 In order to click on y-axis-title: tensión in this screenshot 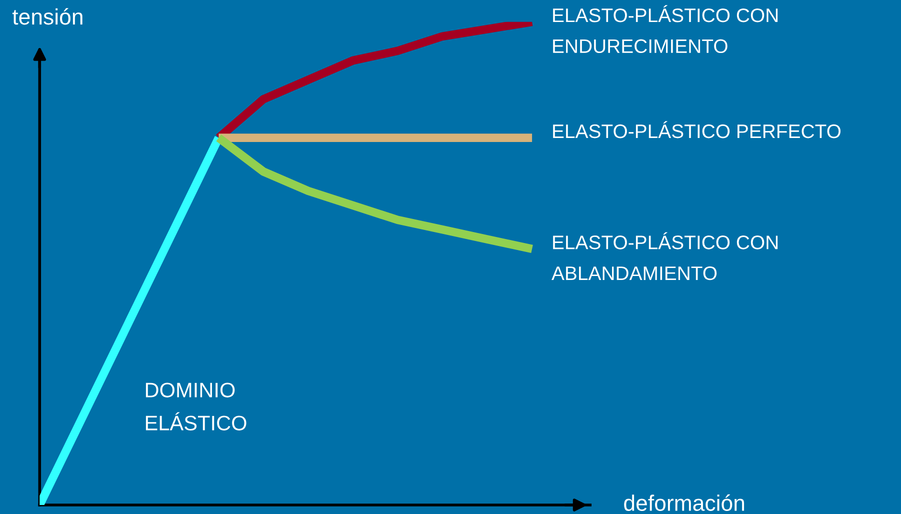, I will do `click(47, 16)`.